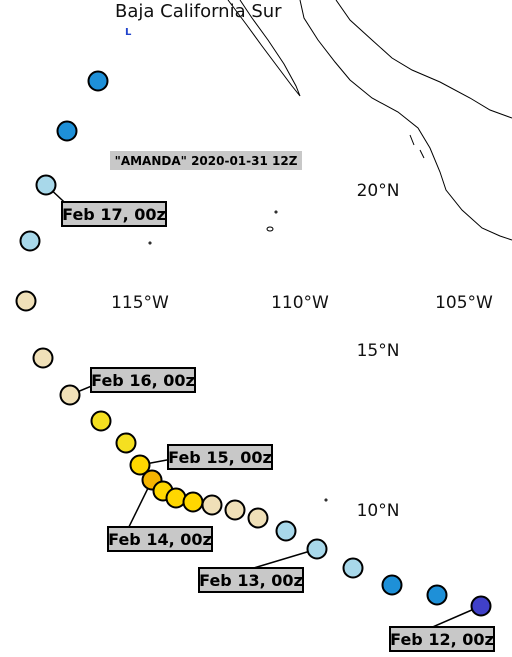  I want to click on date-label: Feb 12, 00z, so click(442, 639).